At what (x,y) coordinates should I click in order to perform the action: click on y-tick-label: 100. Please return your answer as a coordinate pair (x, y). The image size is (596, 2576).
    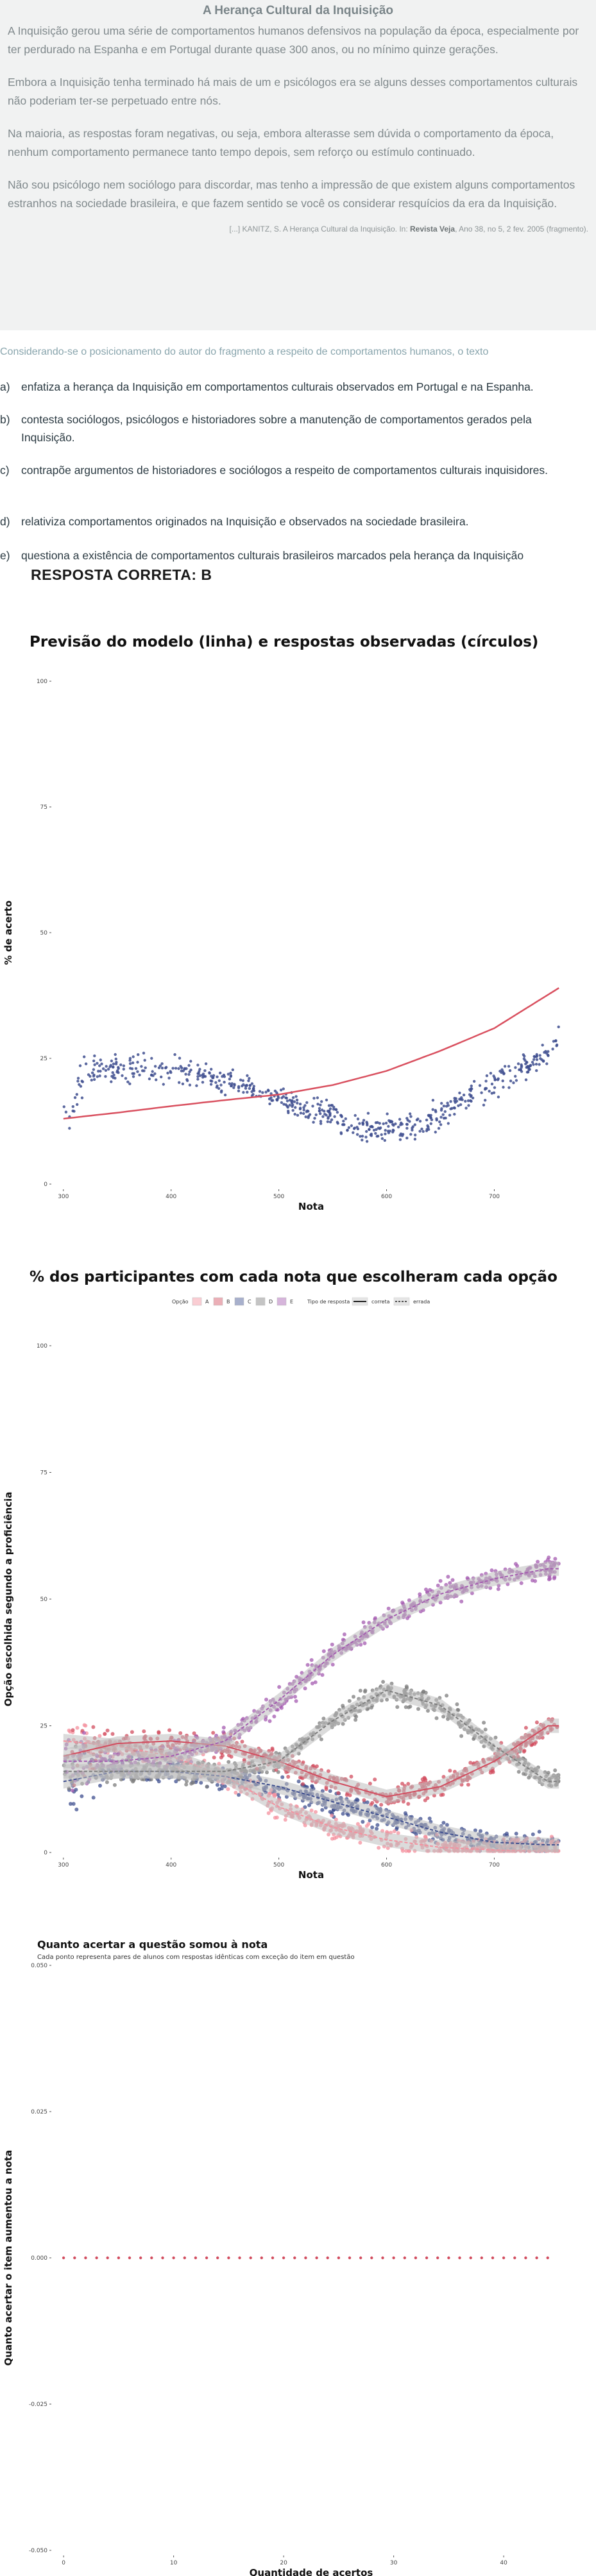
    Looking at the image, I should click on (42, 1346).